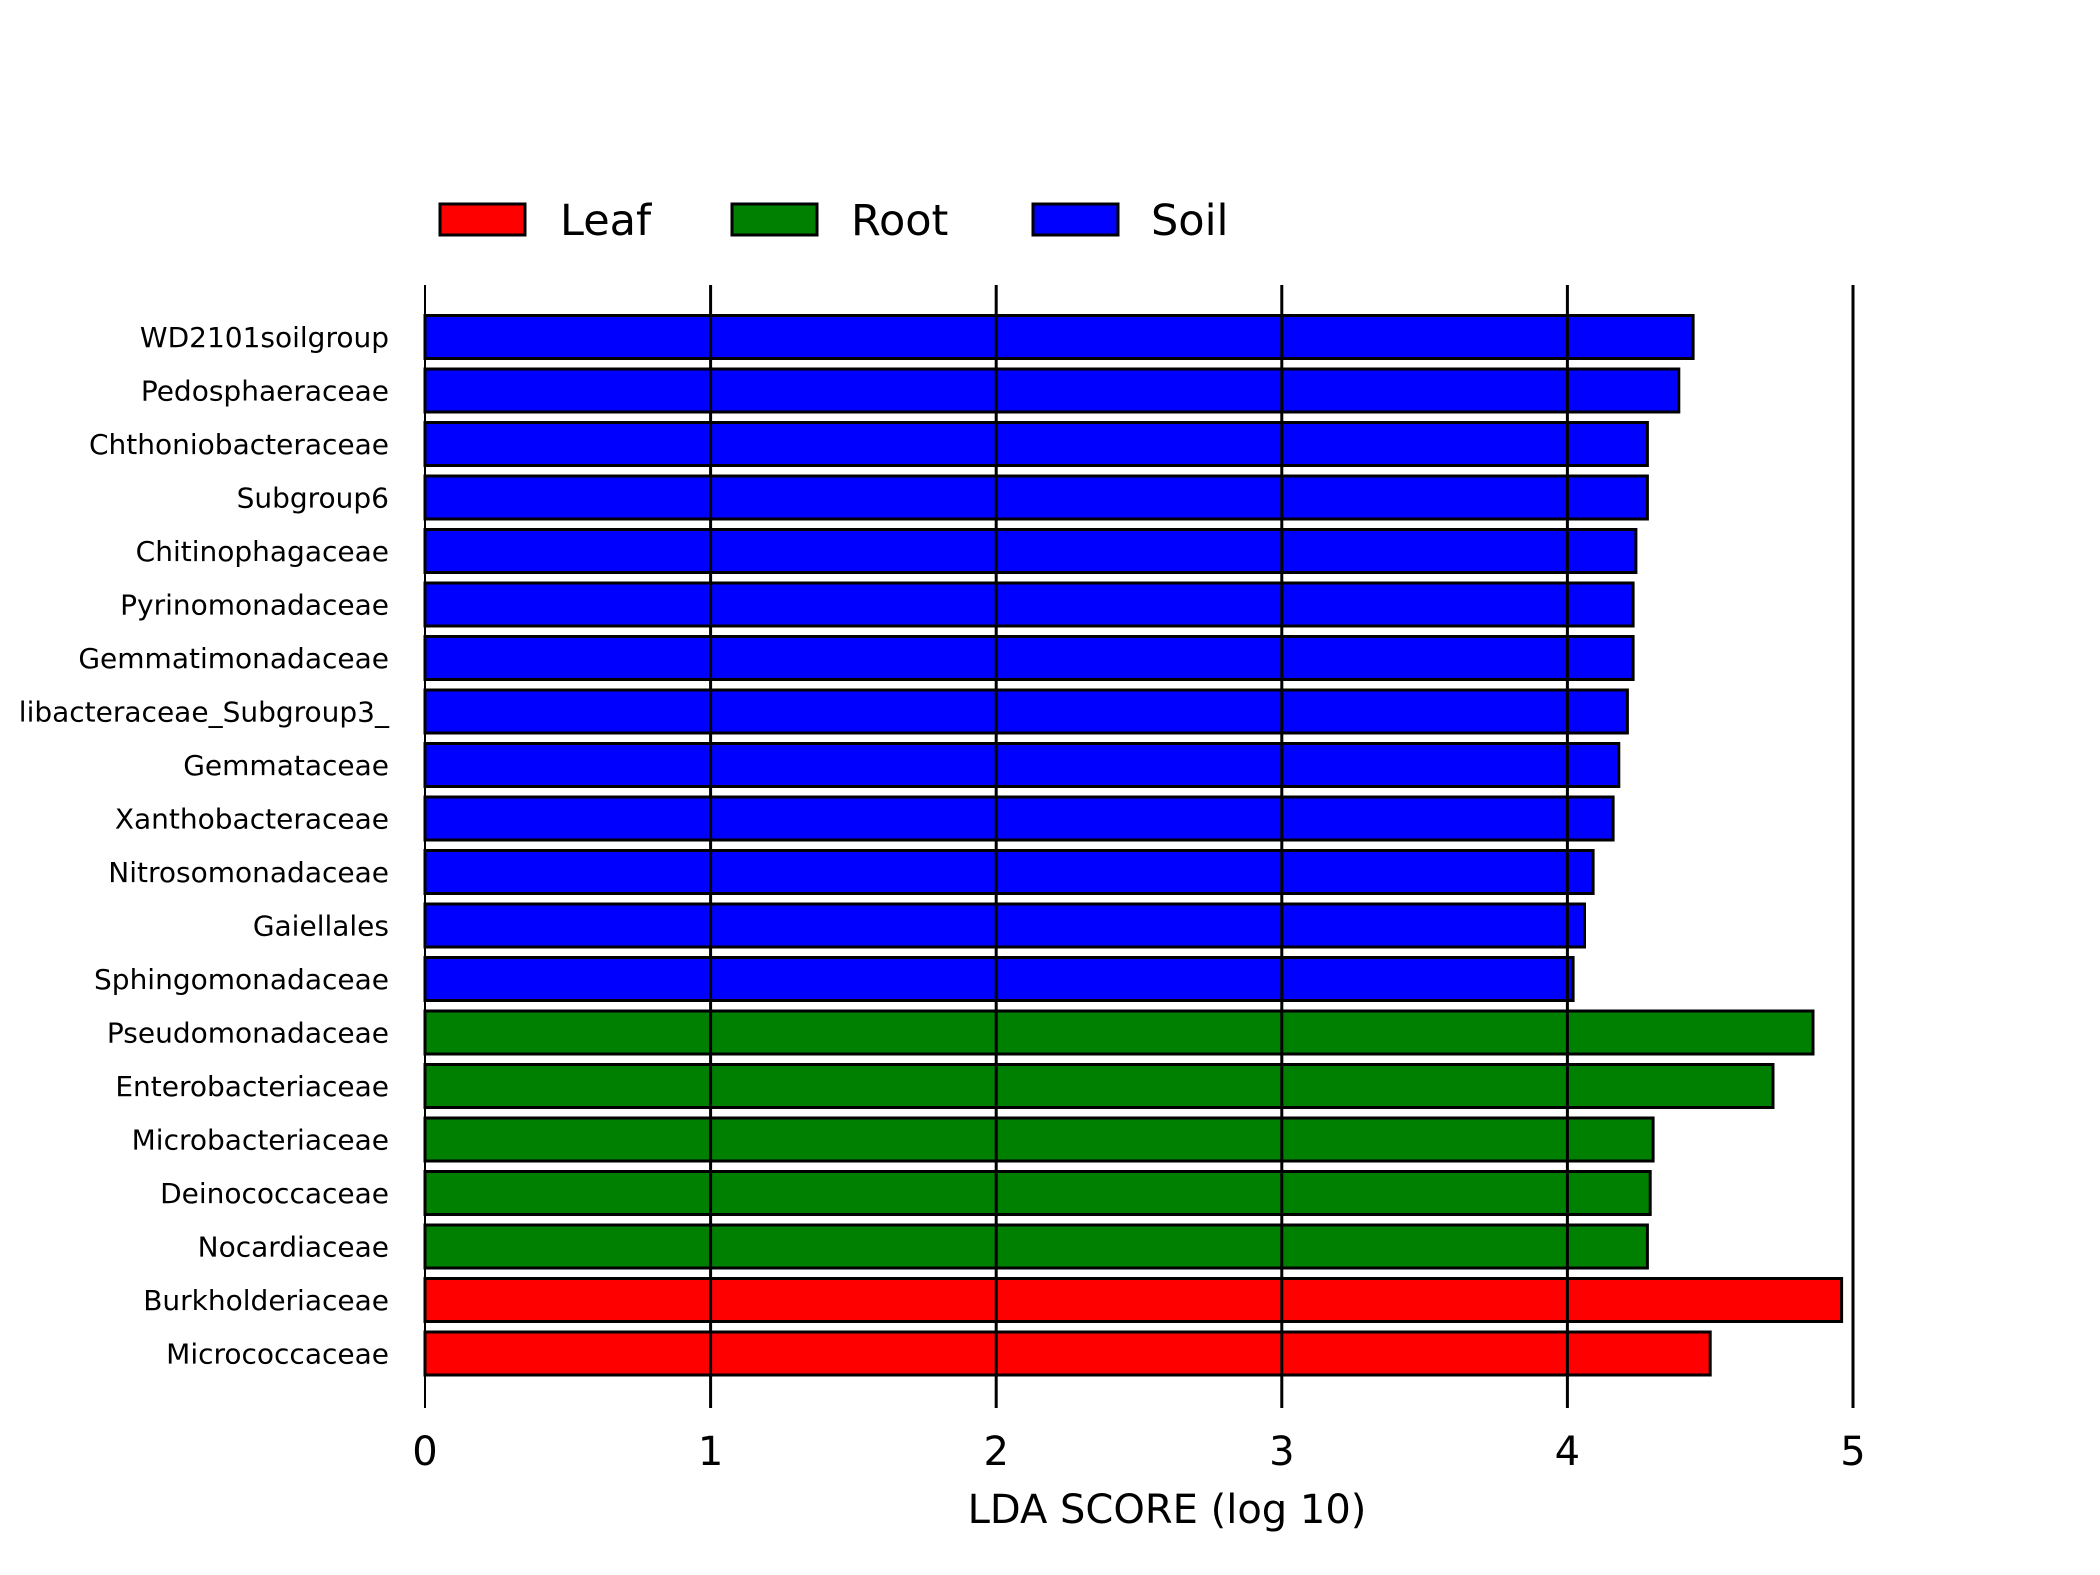  What do you see at coordinates (1022, 765) in the screenshot?
I see `bar-gemmataceae` at bounding box center [1022, 765].